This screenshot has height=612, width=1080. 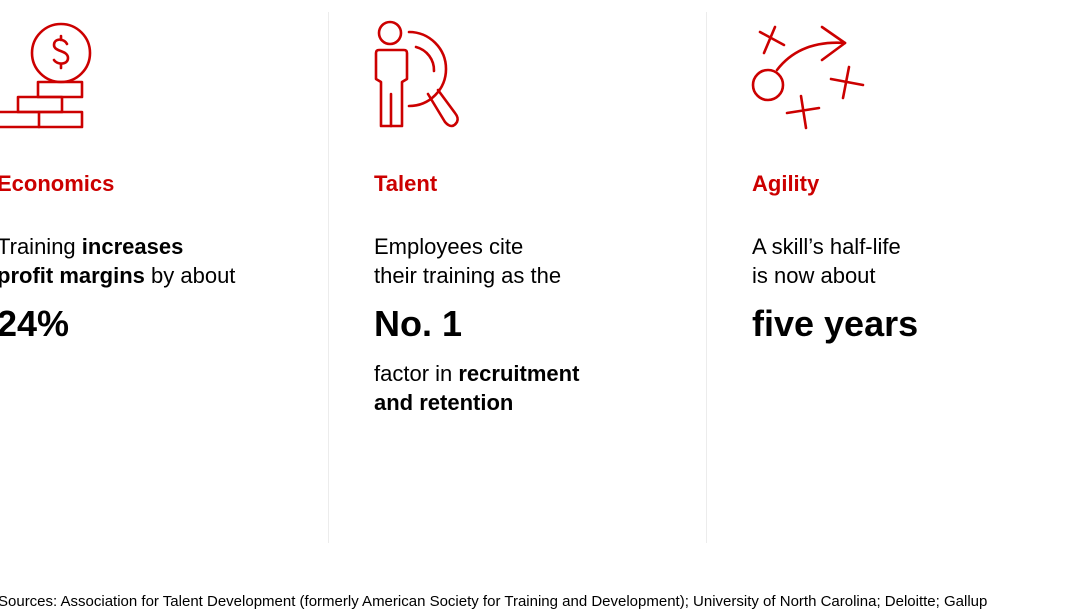 What do you see at coordinates (35, 323) in the screenshot?
I see `economics-stat: 24%` at bounding box center [35, 323].